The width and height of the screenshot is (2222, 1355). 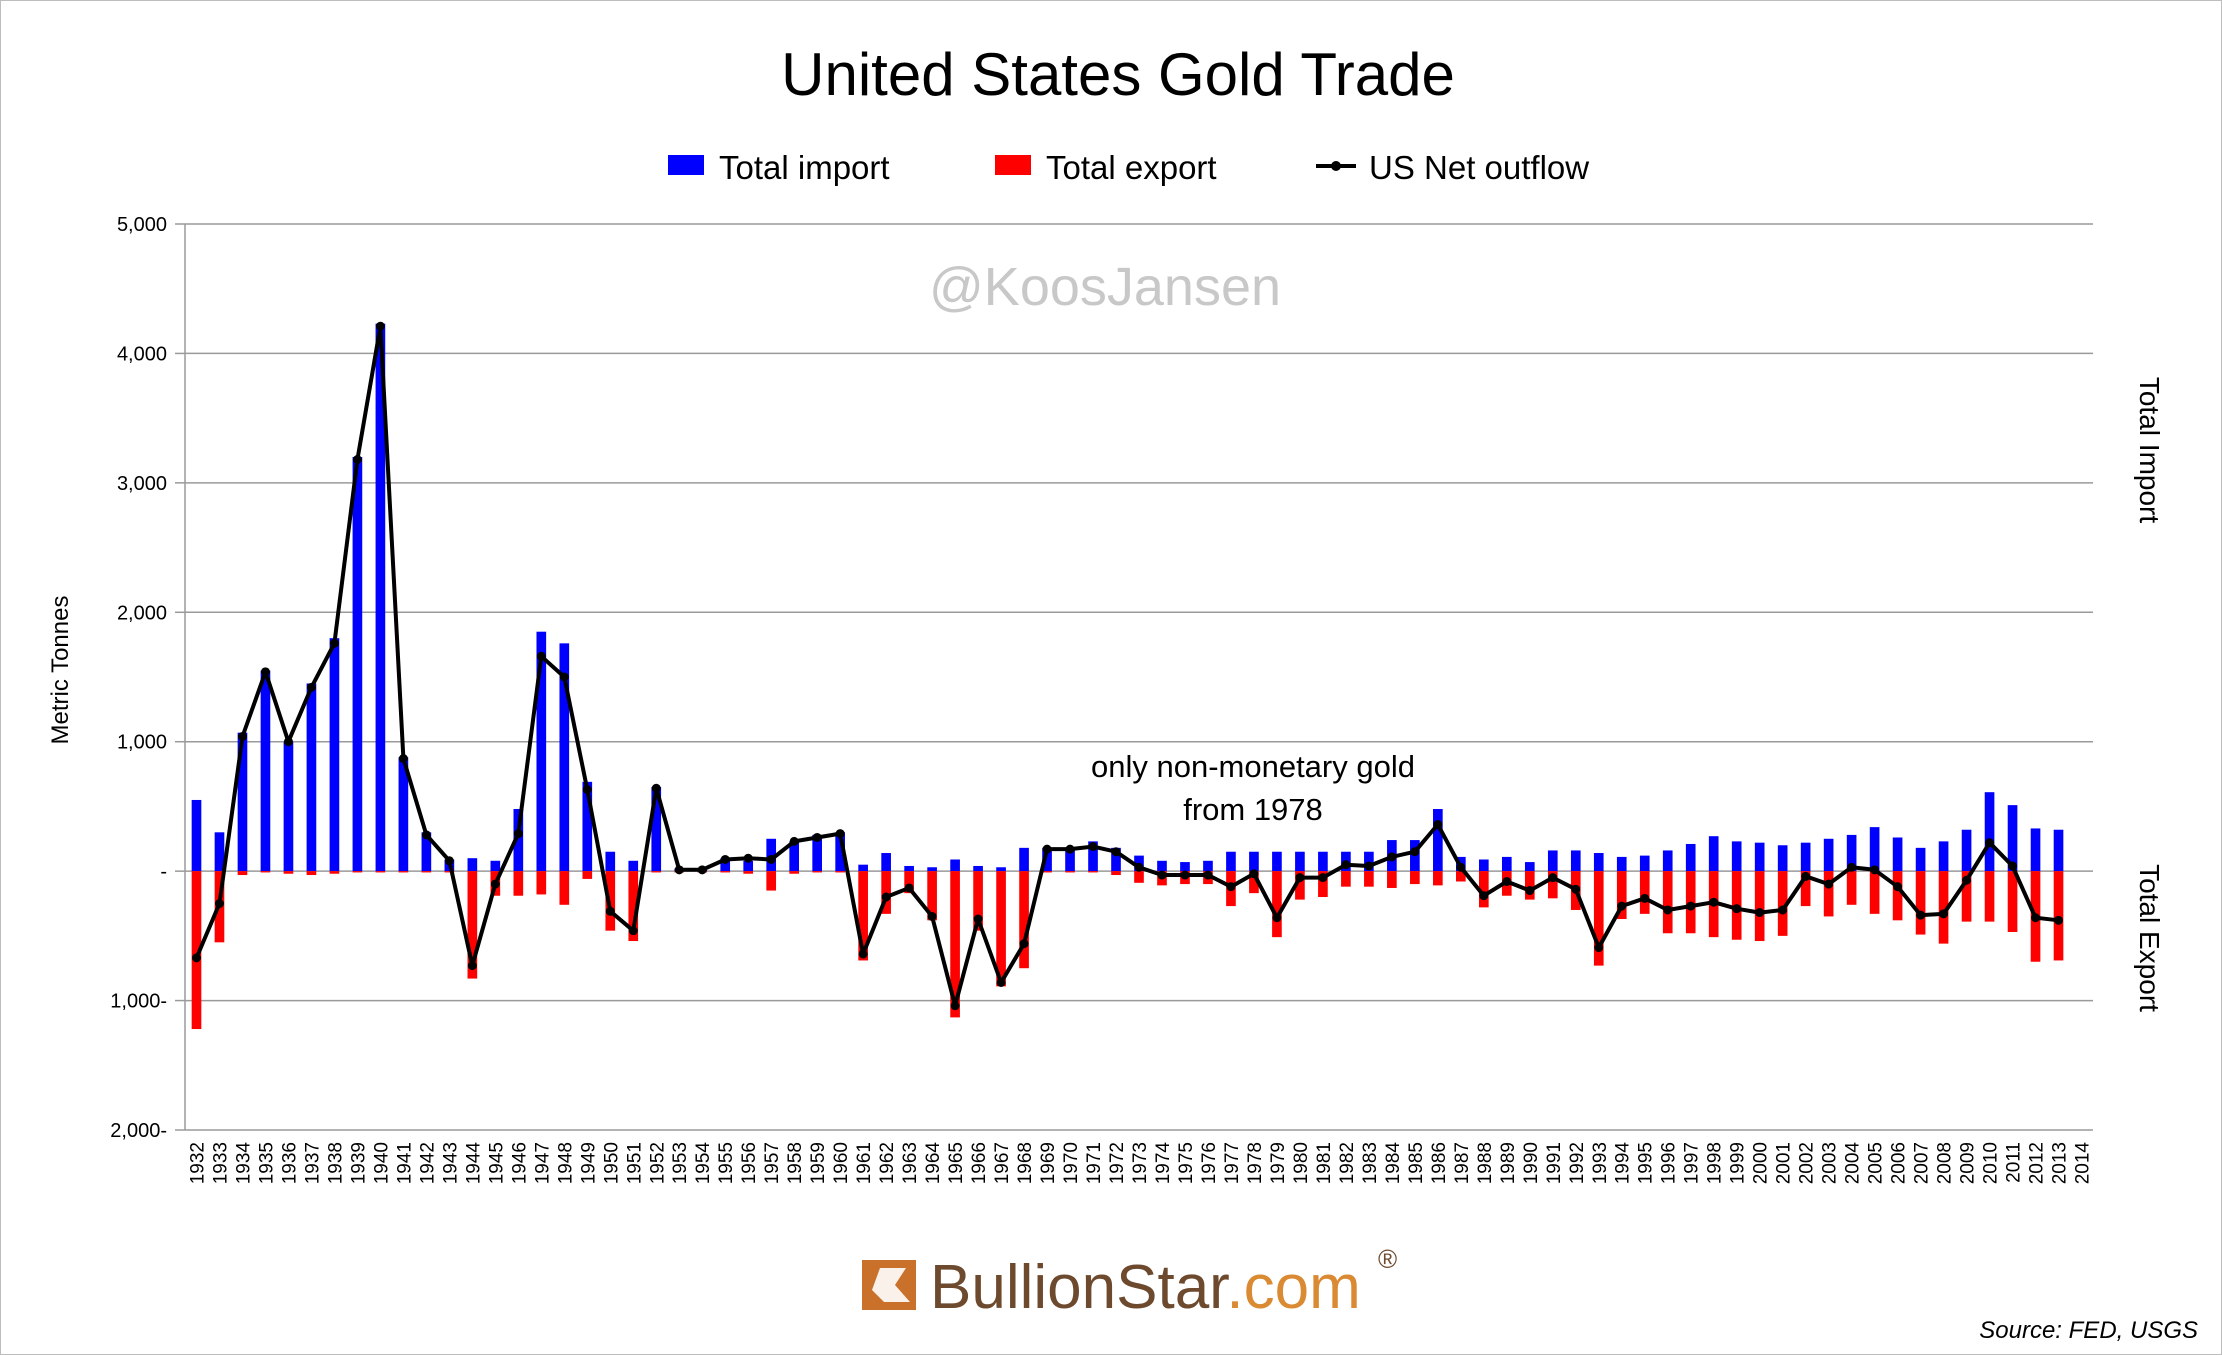 What do you see at coordinates (633, 866) in the screenshot?
I see `import-bar-1951` at bounding box center [633, 866].